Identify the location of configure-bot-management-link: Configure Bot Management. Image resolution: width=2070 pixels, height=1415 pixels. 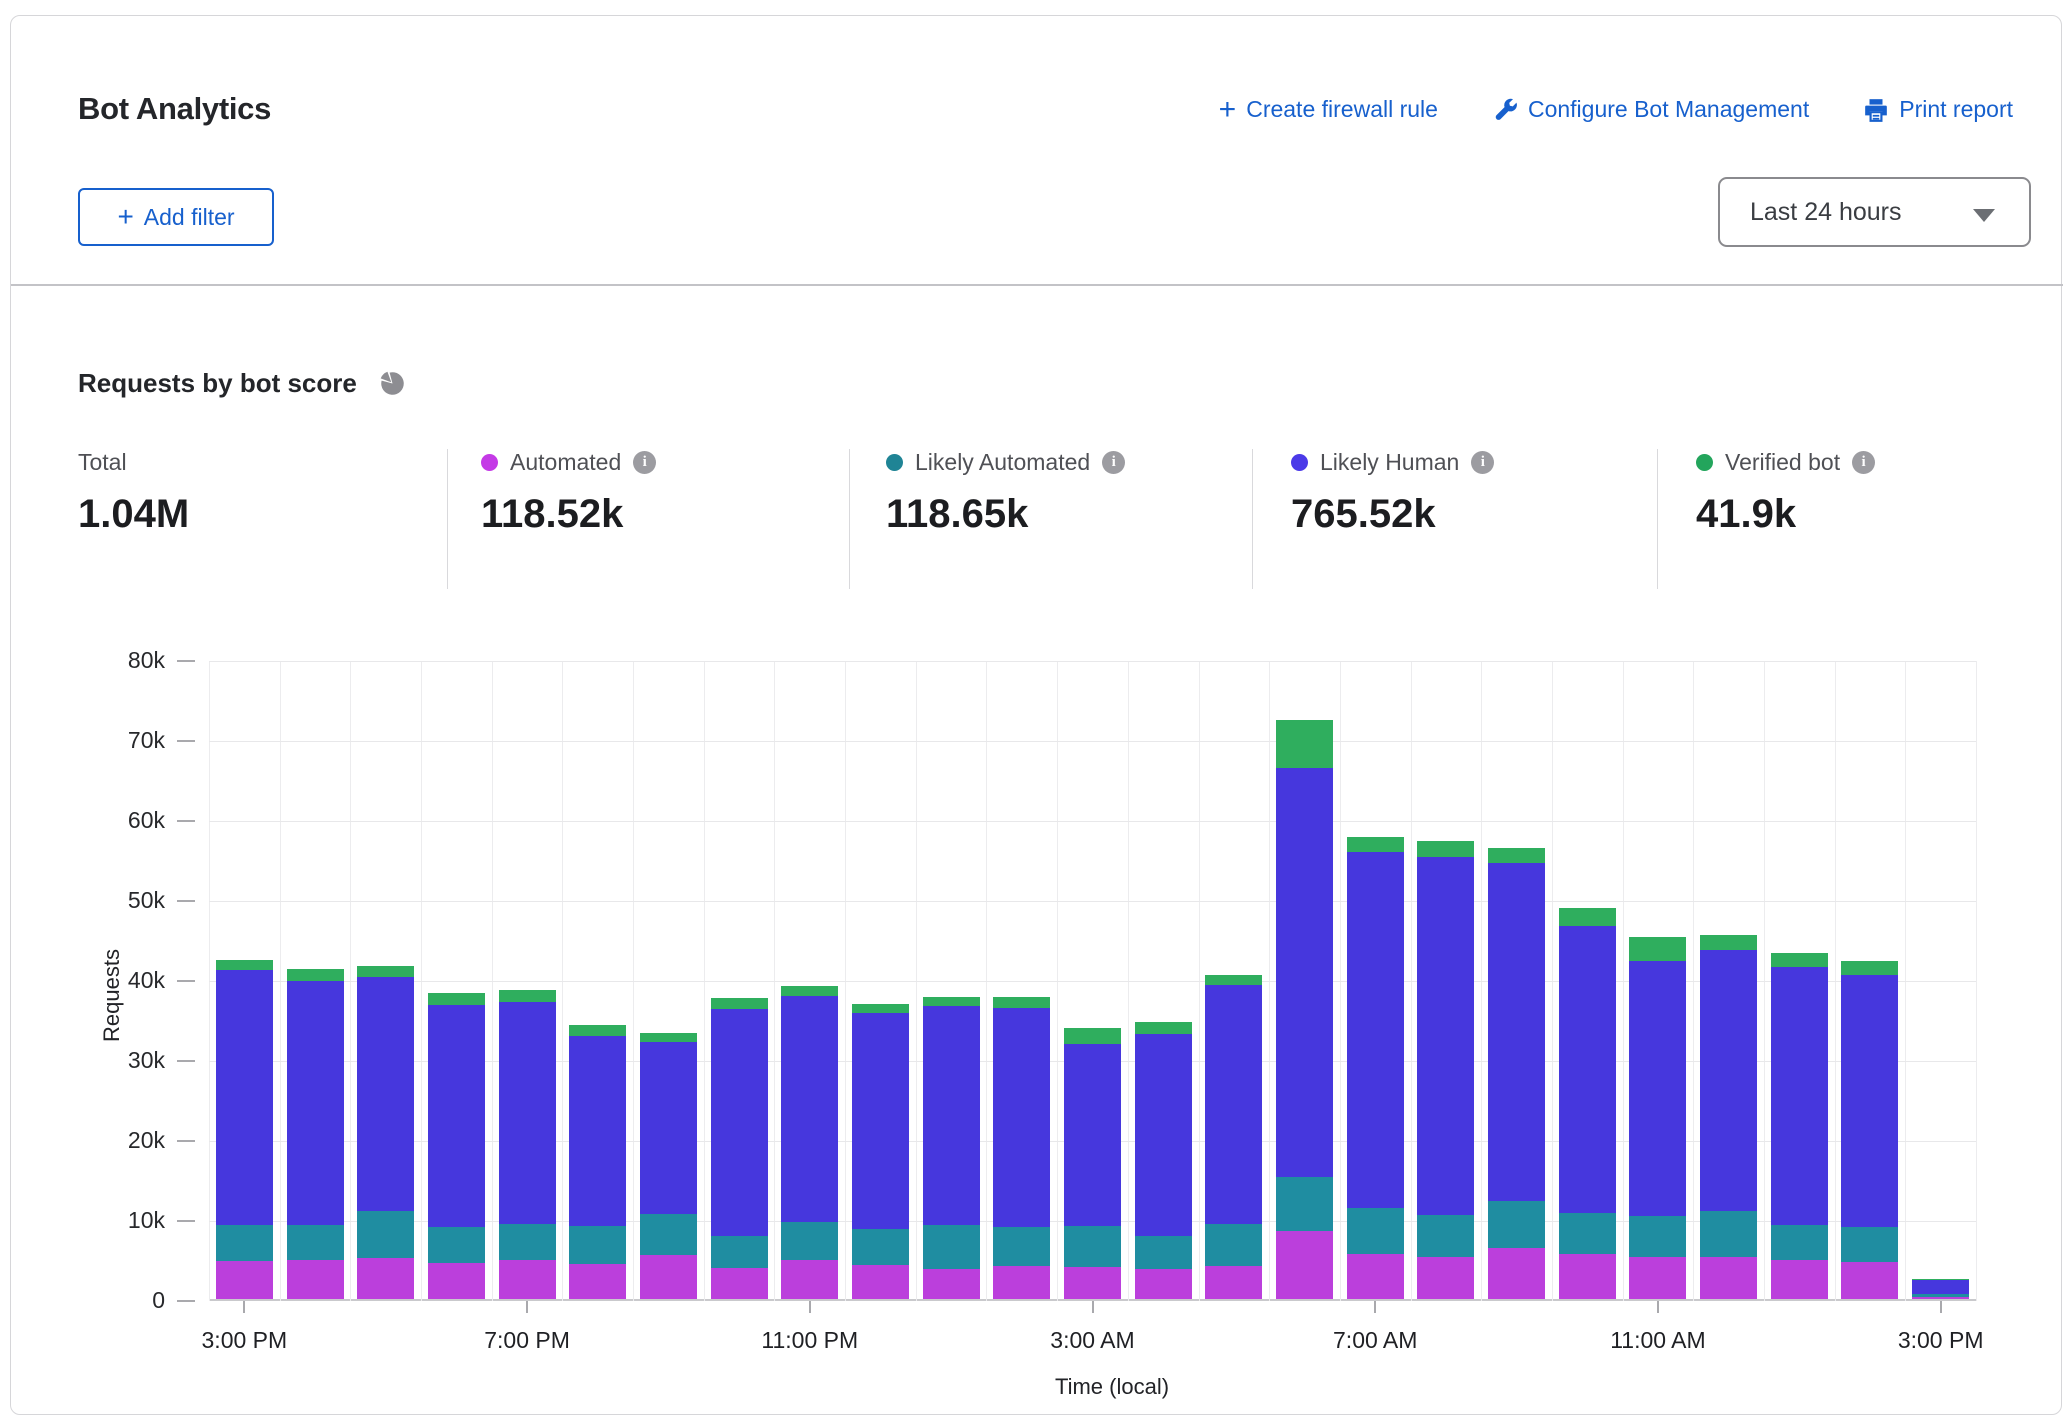
(1650, 109).